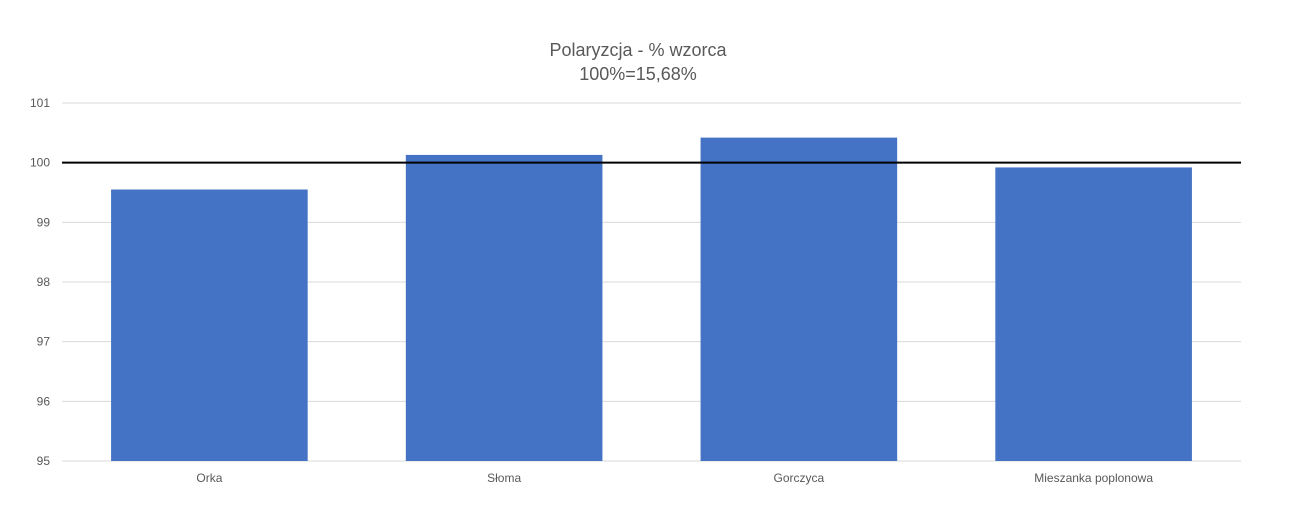 The image size is (1295, 527). What do you see at coordinates (1093, 478) in the screenshot?
I see `x-tick-label: Mieszanka poplonowa` at bounding box center [1093, 478].